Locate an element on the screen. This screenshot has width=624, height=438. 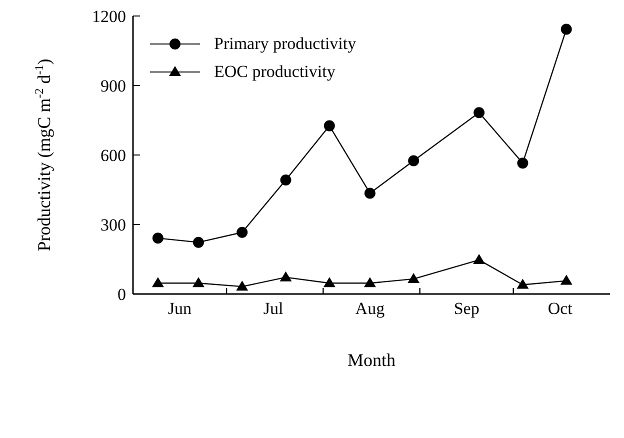
x-axis-title: Month is located at coordinates (371, 360).